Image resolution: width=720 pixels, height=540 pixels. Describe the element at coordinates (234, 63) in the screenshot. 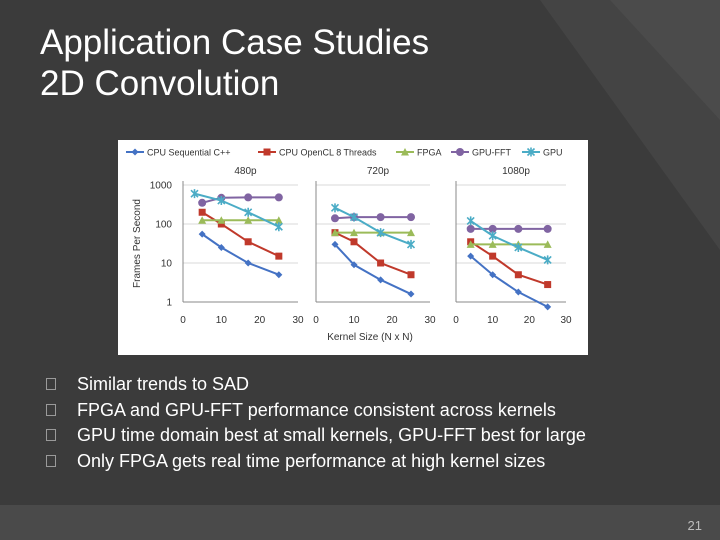

I see `slide-title: Application Case Studies 2D Convolution` at that location.